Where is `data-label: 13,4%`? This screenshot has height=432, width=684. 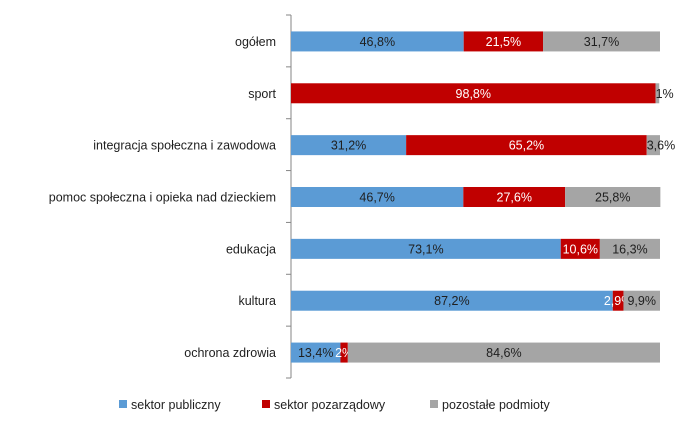 data-label: 13,4% is located at coordinates (315, 353).